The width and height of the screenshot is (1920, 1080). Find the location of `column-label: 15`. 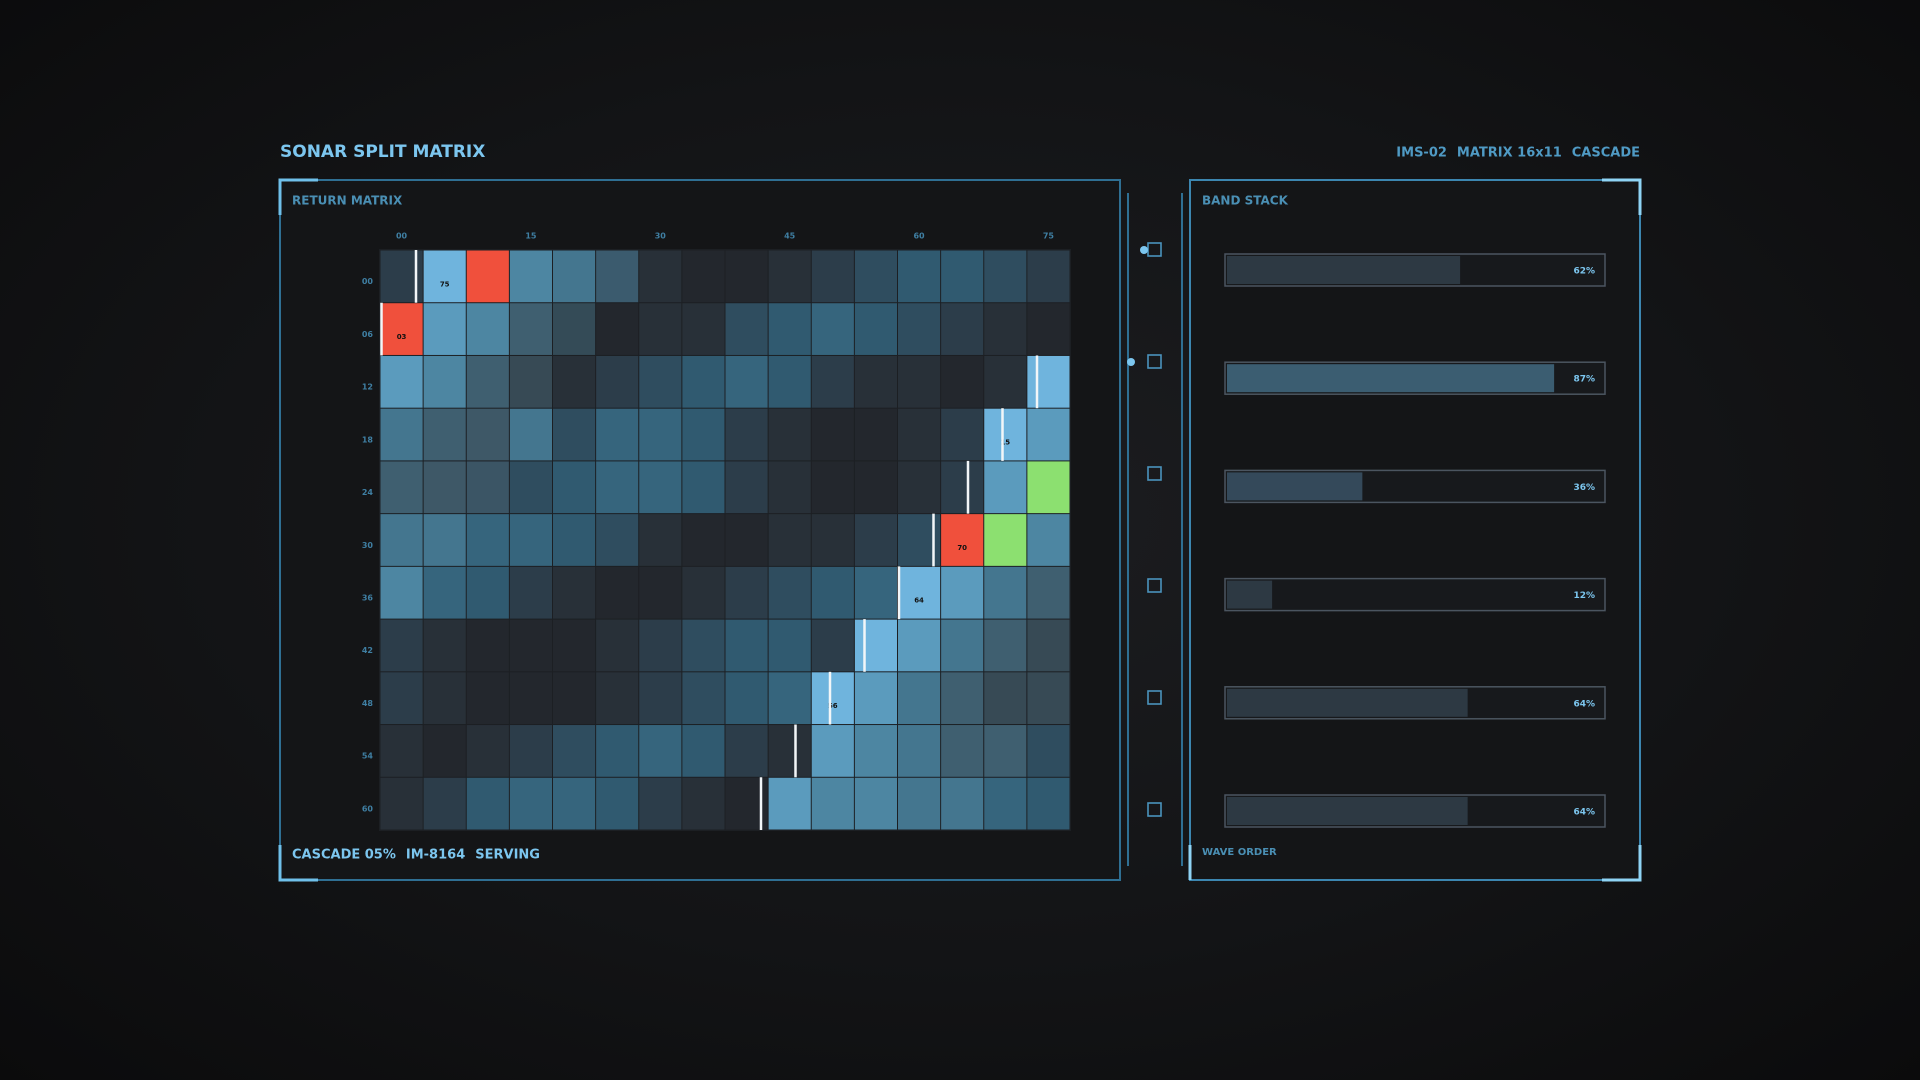

column-label: 15 is located at coordinates (531, 236).